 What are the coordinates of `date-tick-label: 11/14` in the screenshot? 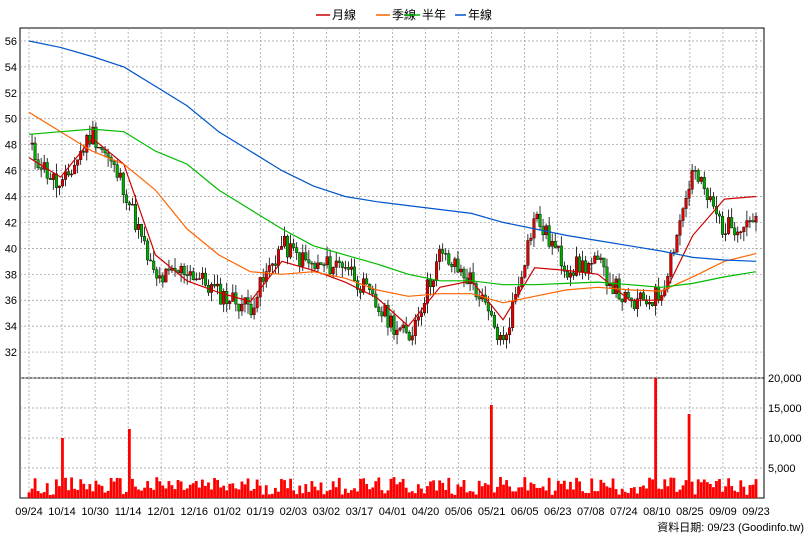 It's located at (128, 512).